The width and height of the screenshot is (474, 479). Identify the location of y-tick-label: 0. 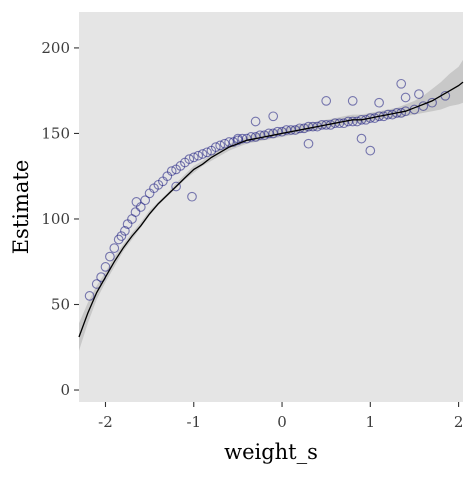
(65, 390).